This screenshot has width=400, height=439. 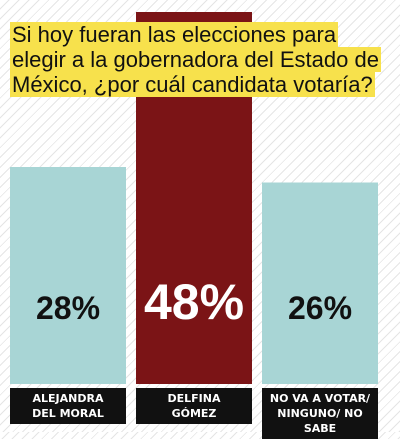 I want to click on value-label: 26%, so click(x=320, y=308).